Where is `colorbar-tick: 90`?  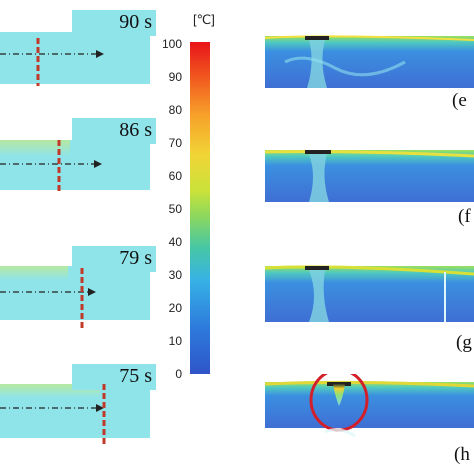
colorbar-tick: 90 is located at coordinates (175, 77).